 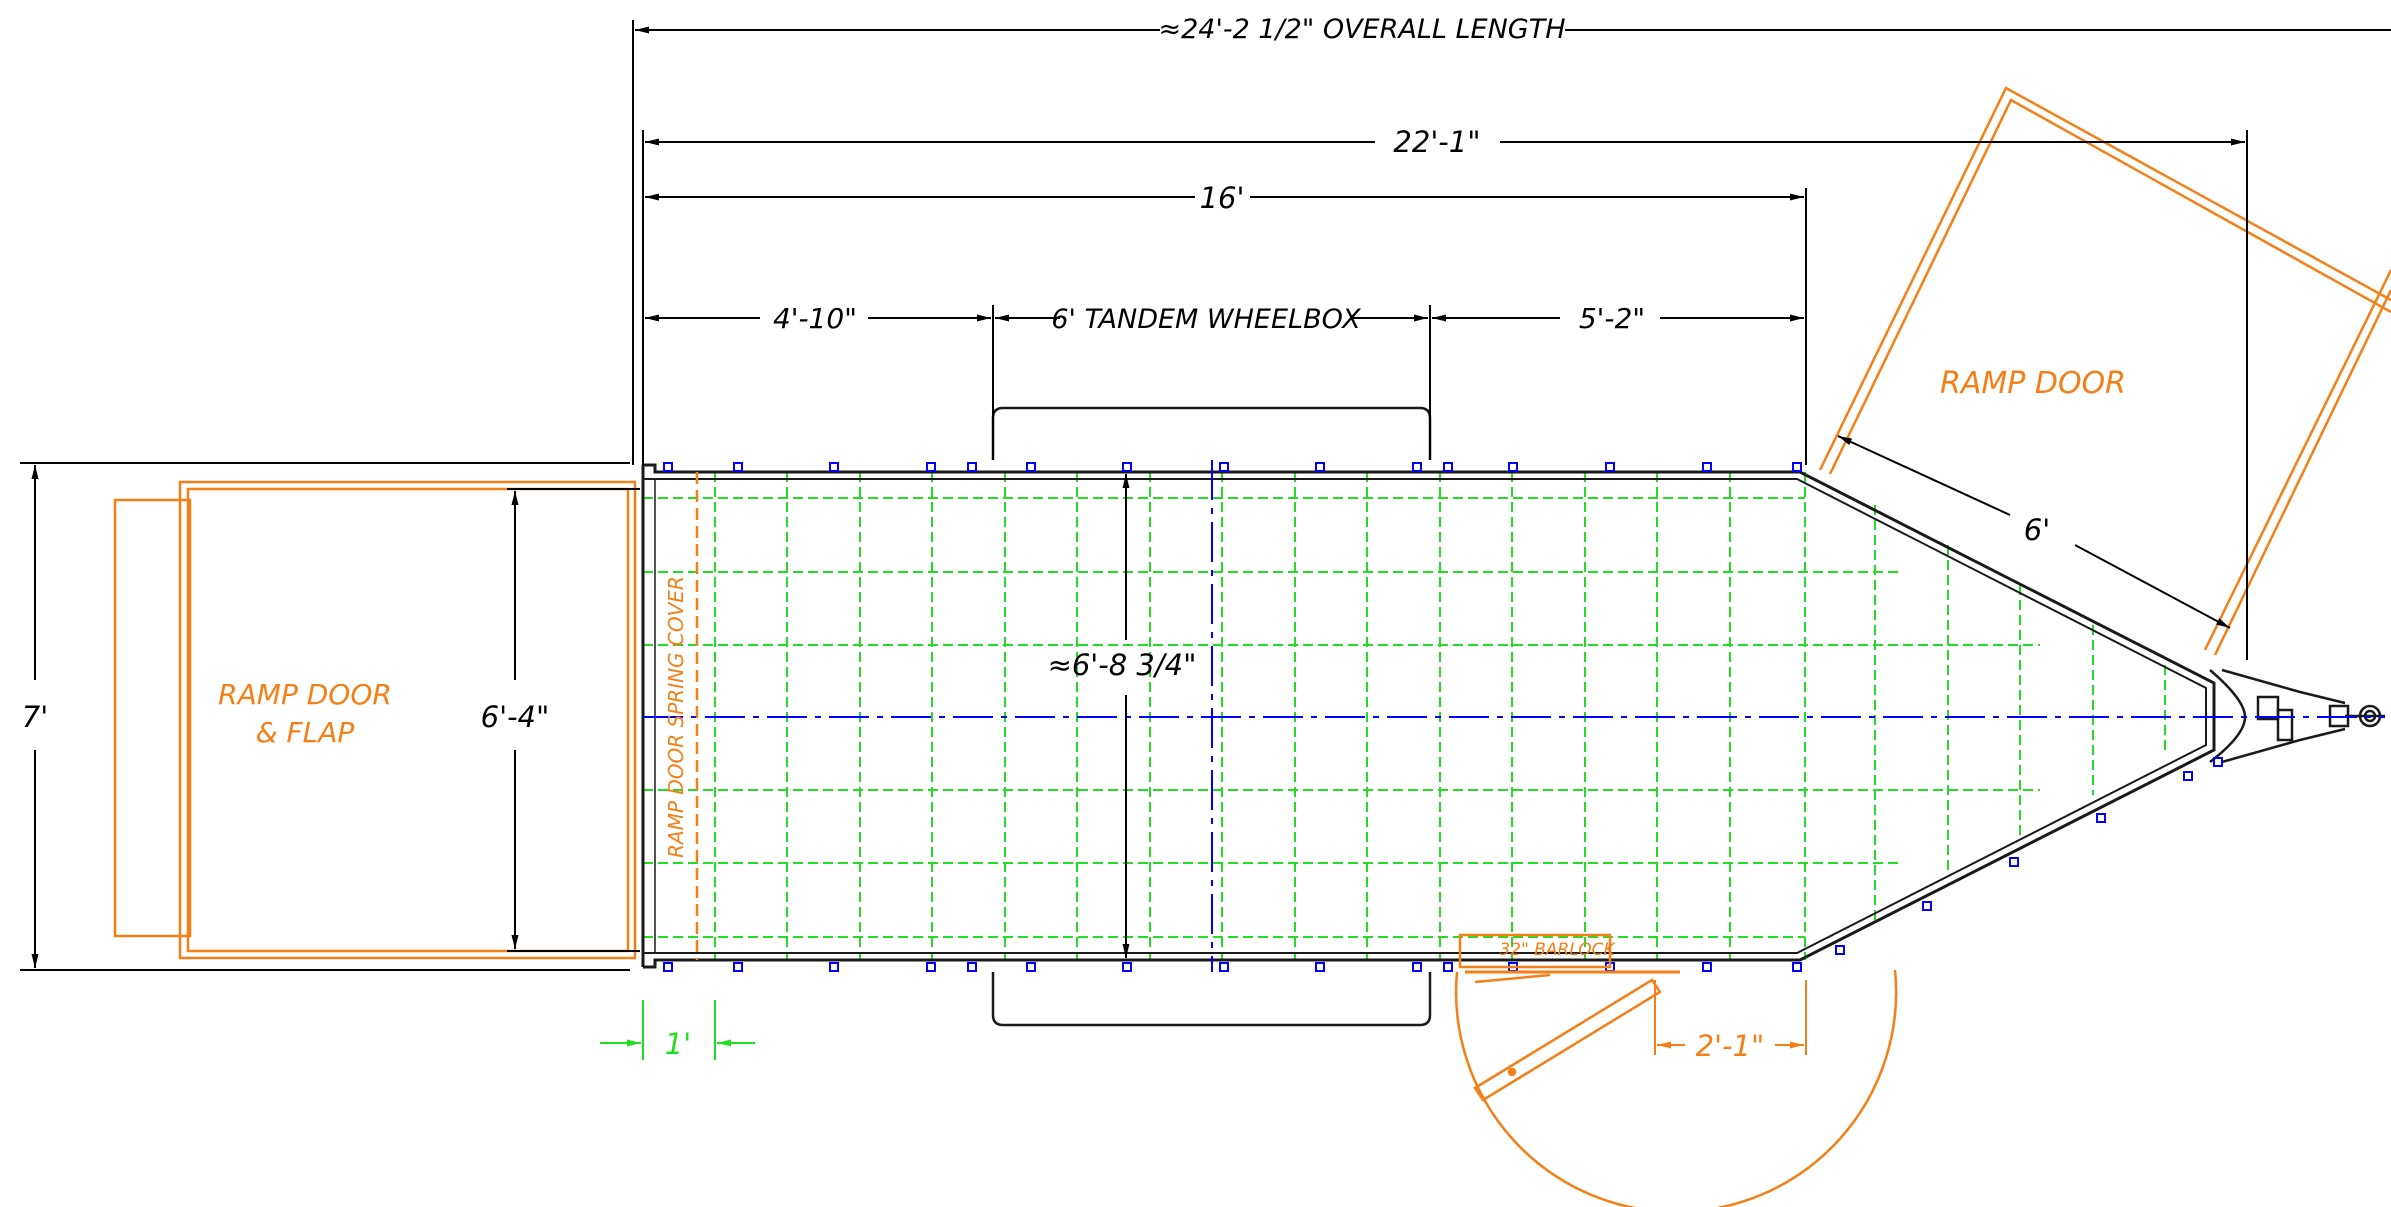 What do you see at coordinates (1222, 198) in the screenshot?
I see `length-16-label: 16'` at bounding box center [1222, 198].